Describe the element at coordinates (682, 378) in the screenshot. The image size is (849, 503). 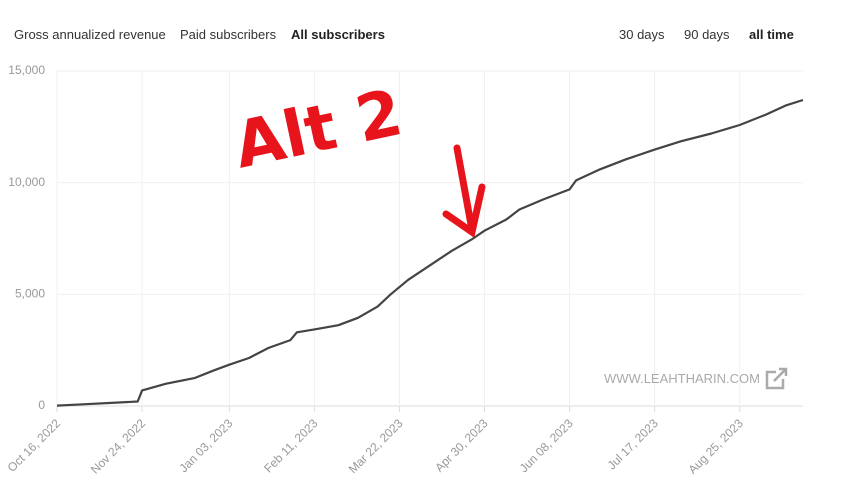
I see `watermark: WWW.LEAHTHARIN.COM` at that location.